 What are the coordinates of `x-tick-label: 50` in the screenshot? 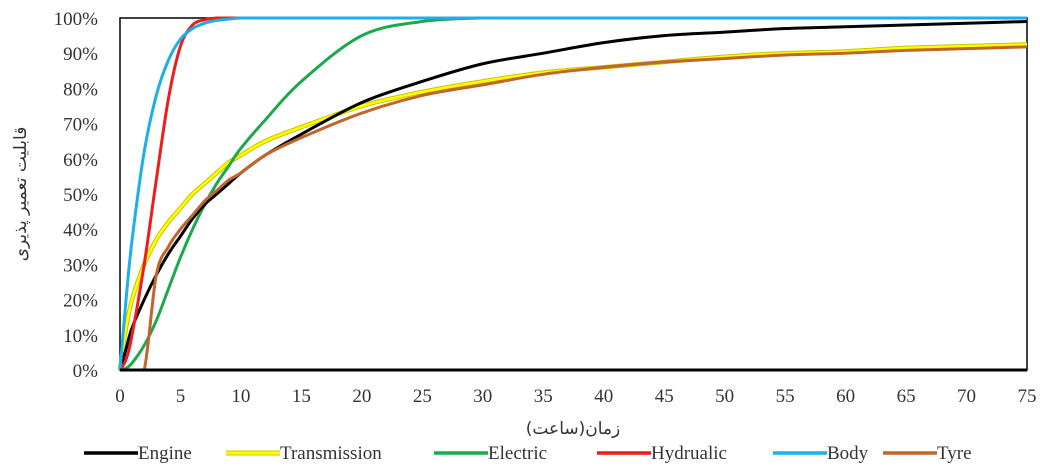 It's located at (724, 396).